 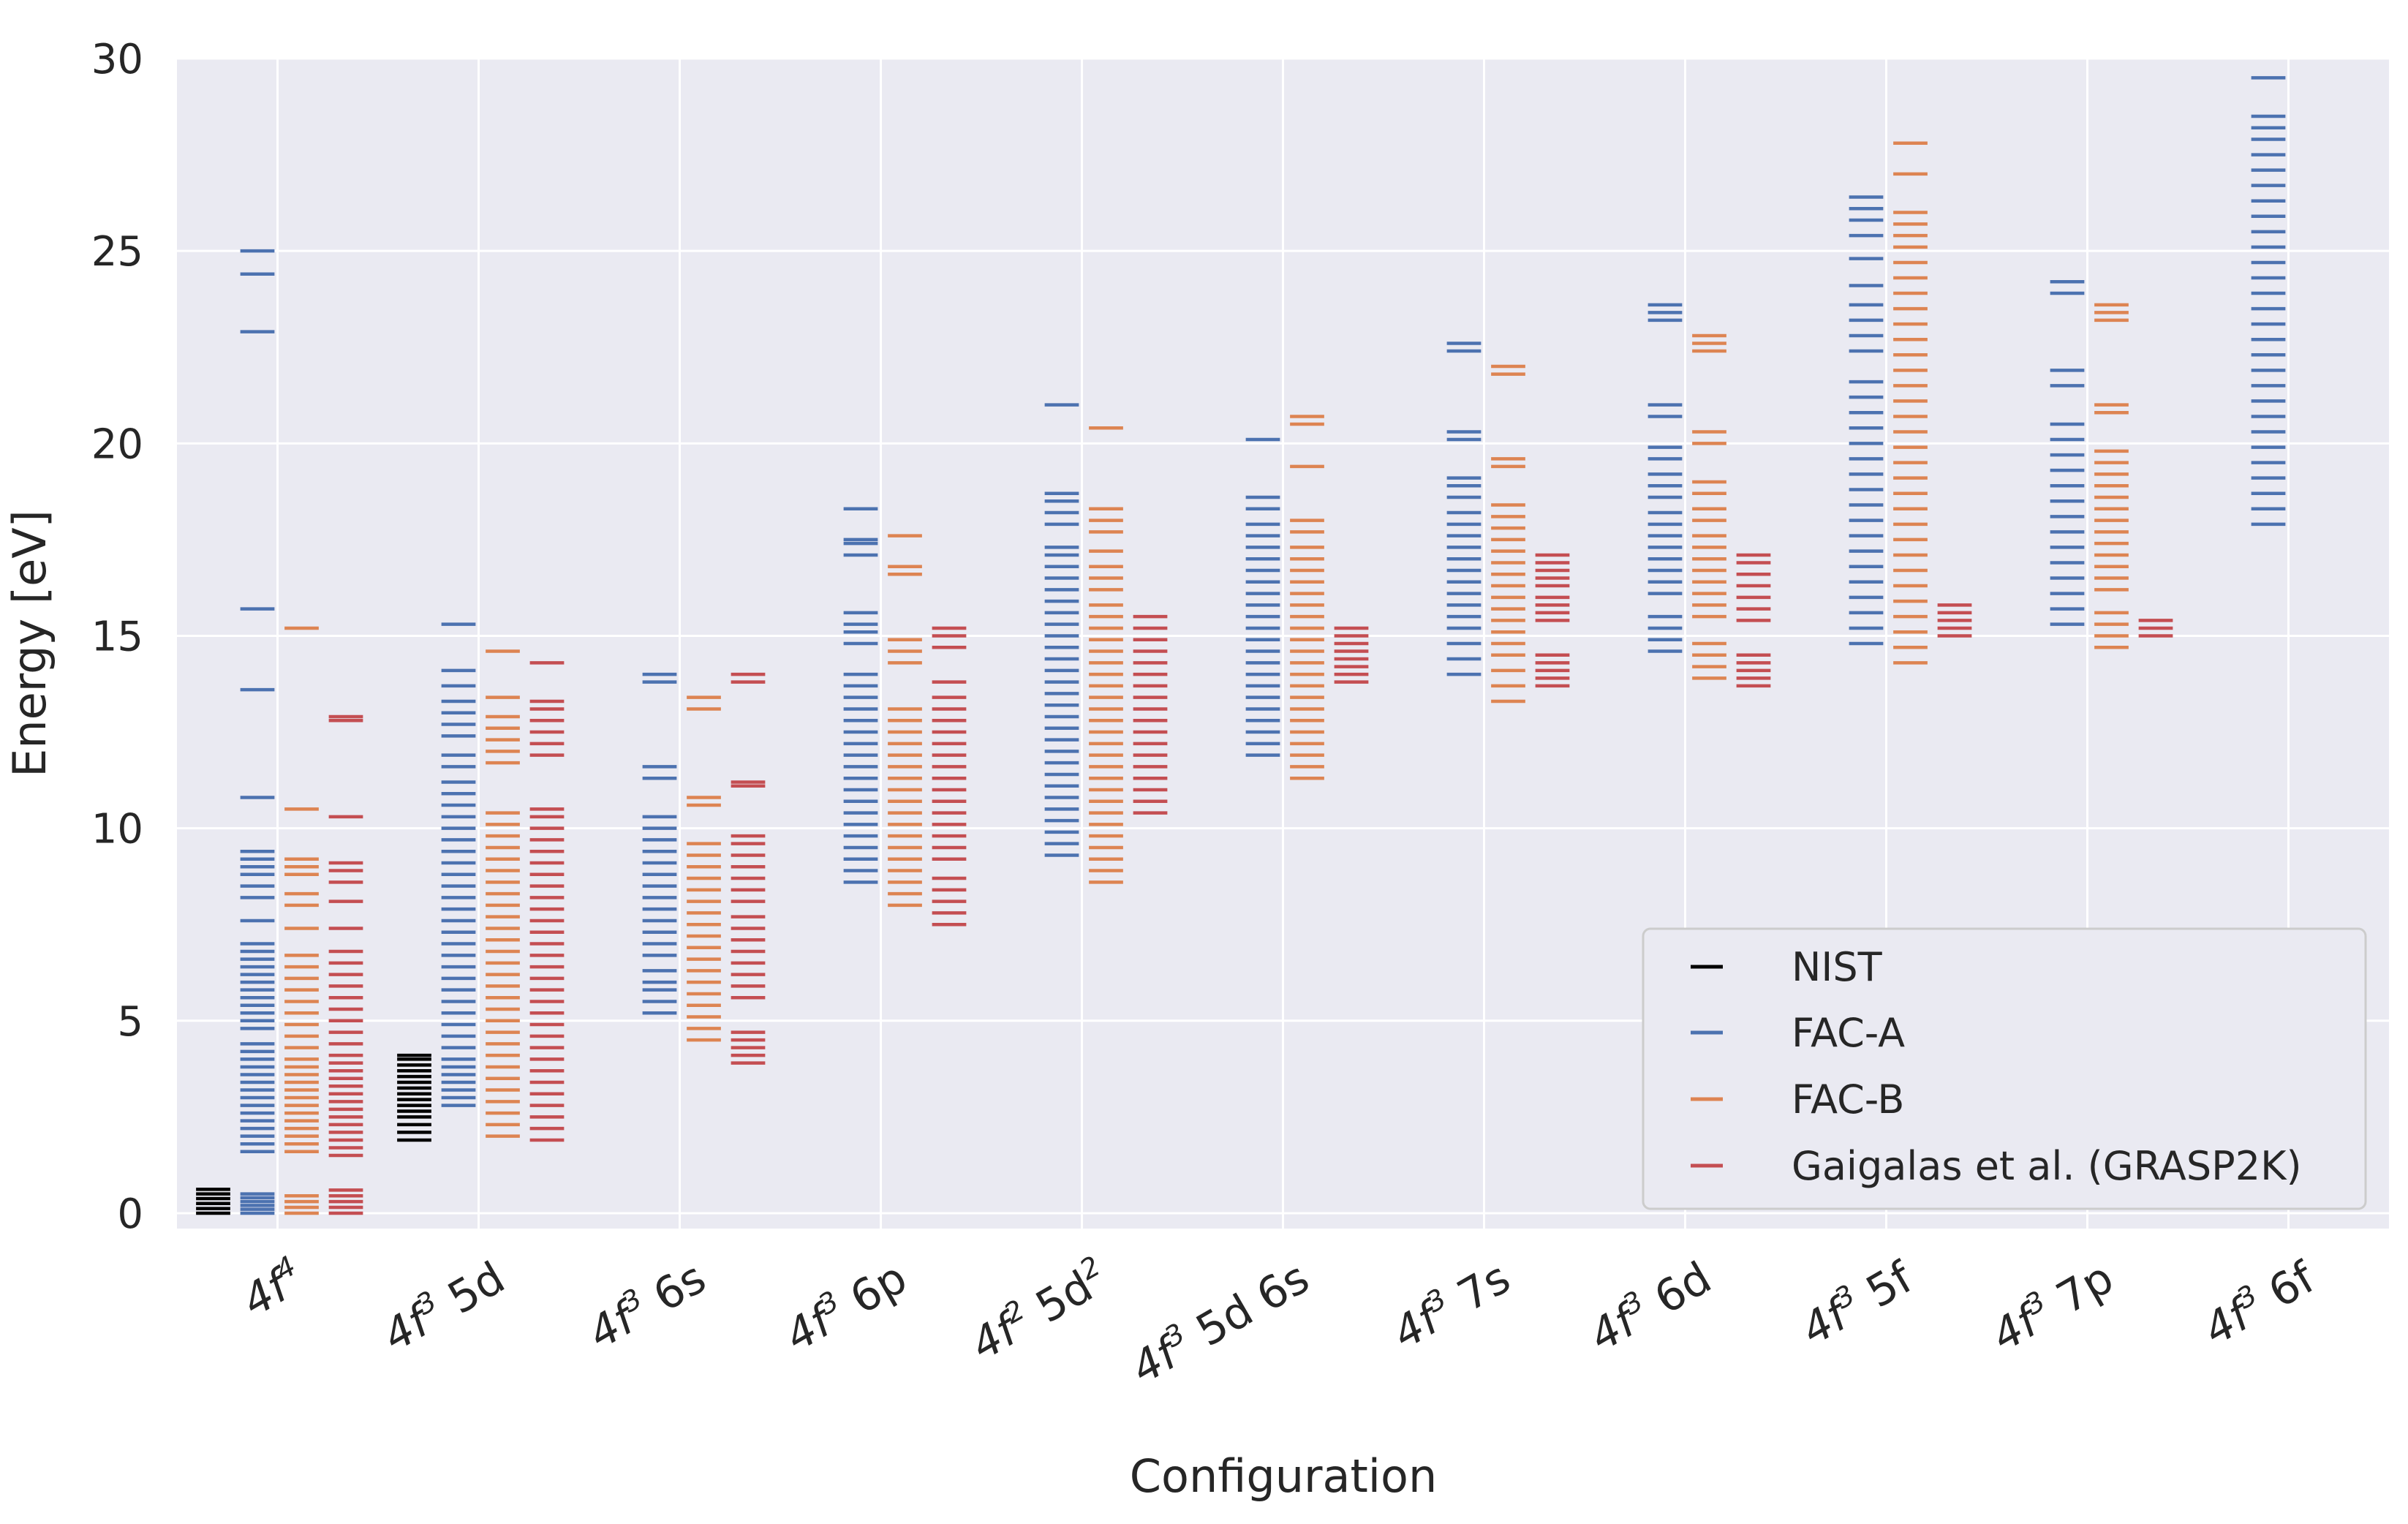 What do you see at coordinates (1283, 1476) in the screenshot?
I see `x-axis-label: Configuration` at bounding box center [1283, 1476].